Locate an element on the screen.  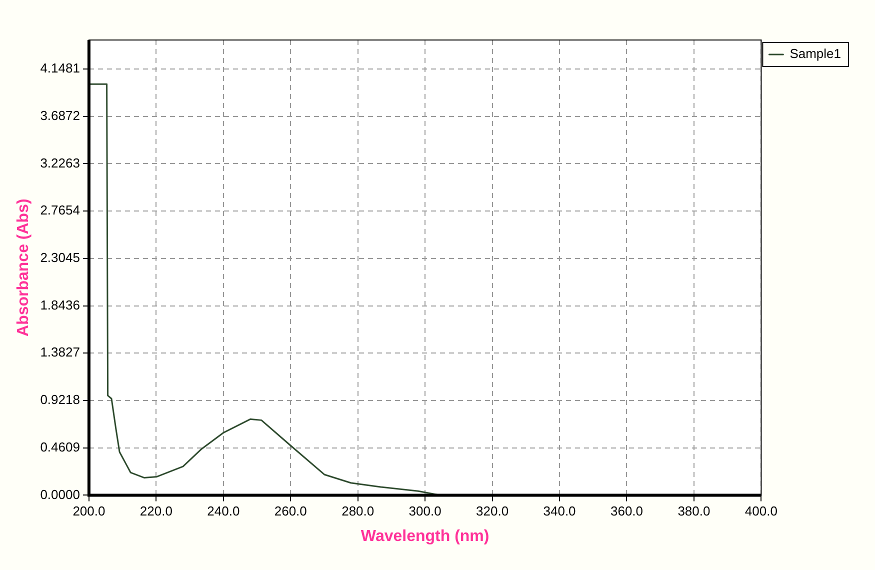
y-tick-label: 0.9218 is located at coordinates (60, 400).